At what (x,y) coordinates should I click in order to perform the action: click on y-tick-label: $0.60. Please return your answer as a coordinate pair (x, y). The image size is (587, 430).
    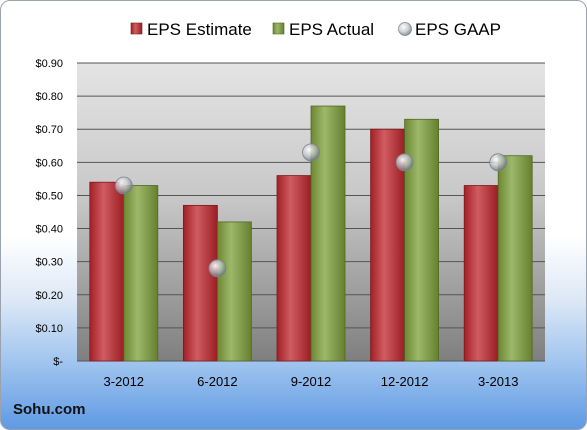
    Looking at the image, I should click on (49, 163).